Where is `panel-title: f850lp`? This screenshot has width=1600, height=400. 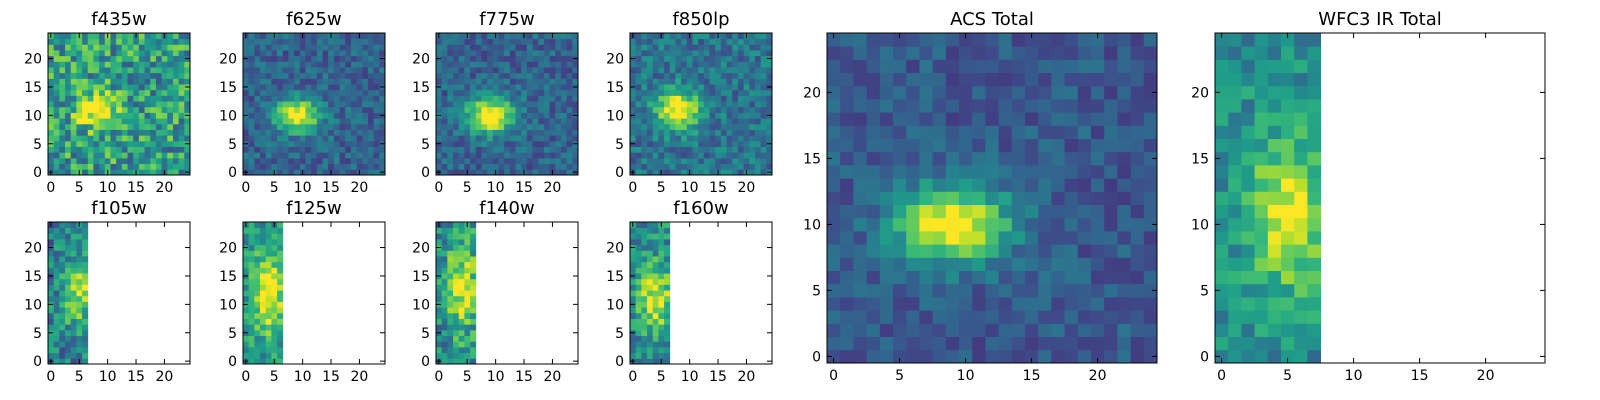 panel-title: f850lp is located at coordinates (700, 19).